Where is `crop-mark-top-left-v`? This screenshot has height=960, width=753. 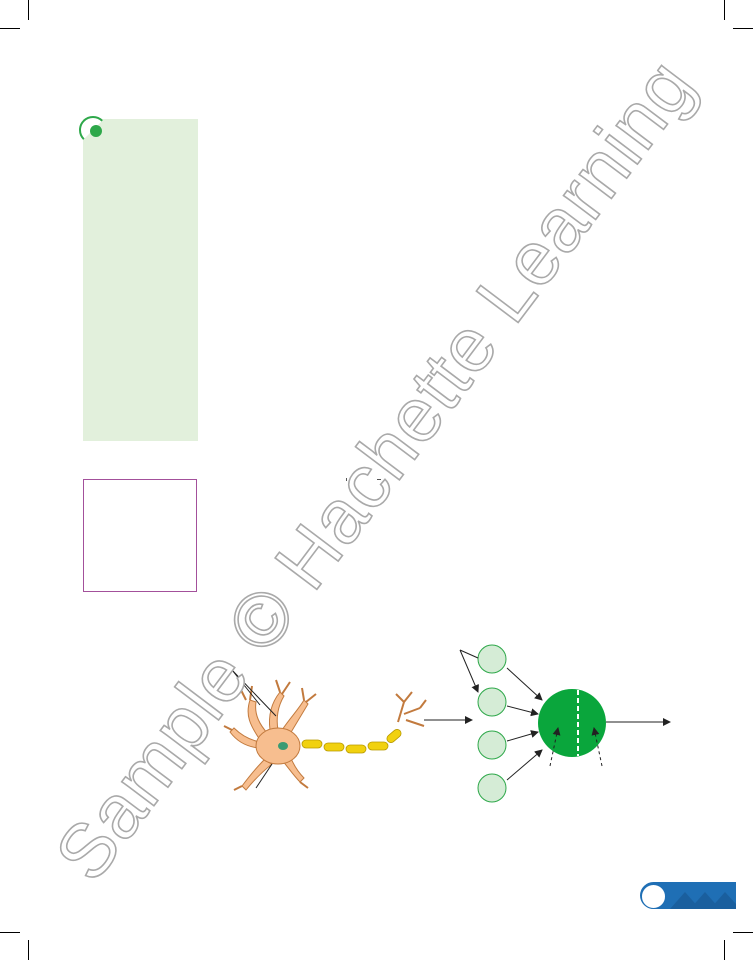
crop-mark-top-left-v is located at coordinates (28, 10).